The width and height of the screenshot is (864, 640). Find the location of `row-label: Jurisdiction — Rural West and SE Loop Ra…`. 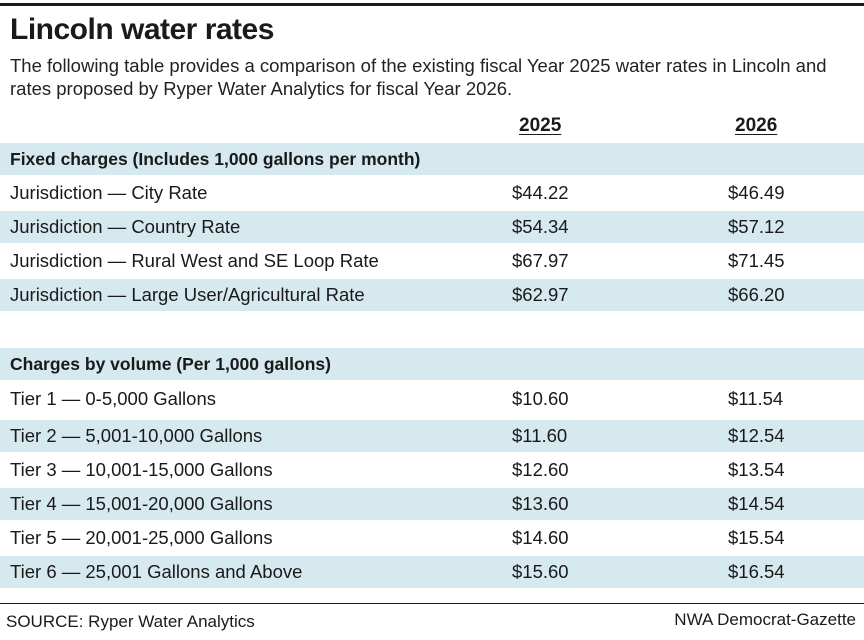

row-label: Jurisdiction — Rural West and SE Loop Ra… is located at coordinates (194, 260).